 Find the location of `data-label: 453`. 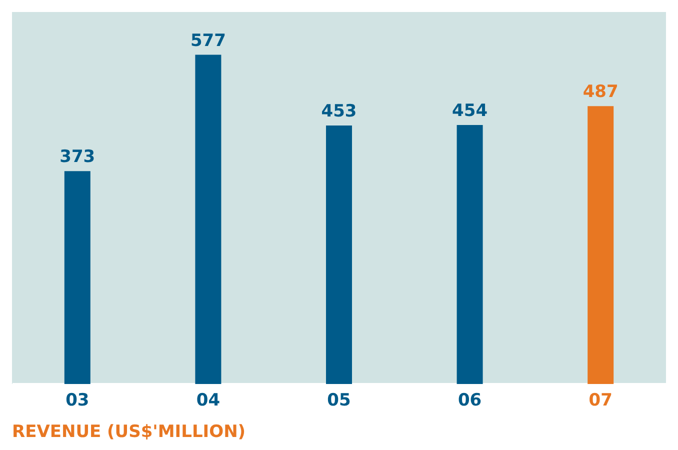

data-label: 453 is located at coordinates (339, 112).